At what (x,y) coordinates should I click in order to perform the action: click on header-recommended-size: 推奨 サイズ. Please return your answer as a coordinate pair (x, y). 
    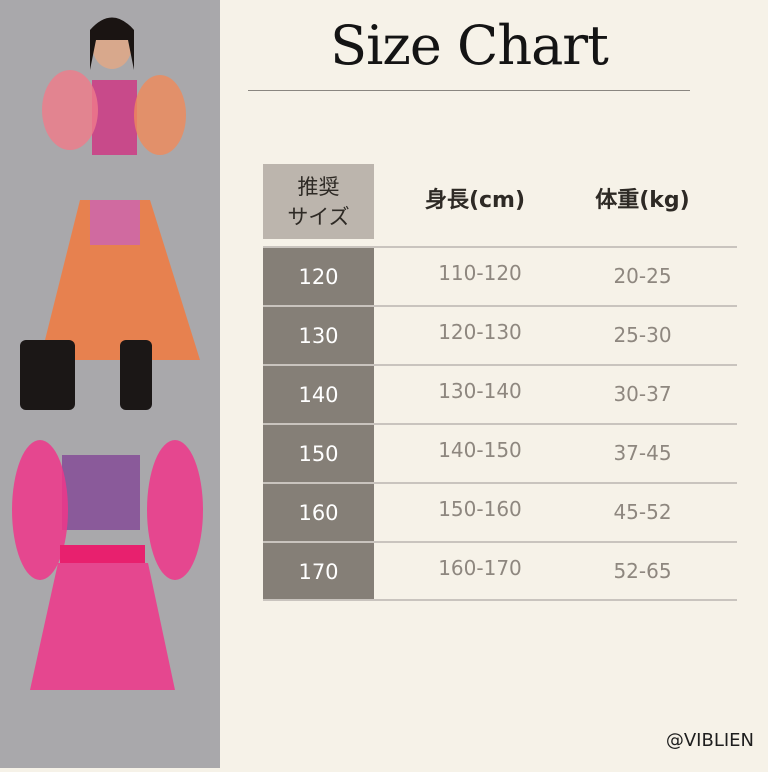
    Looking at the image, I should click on (318, 201).